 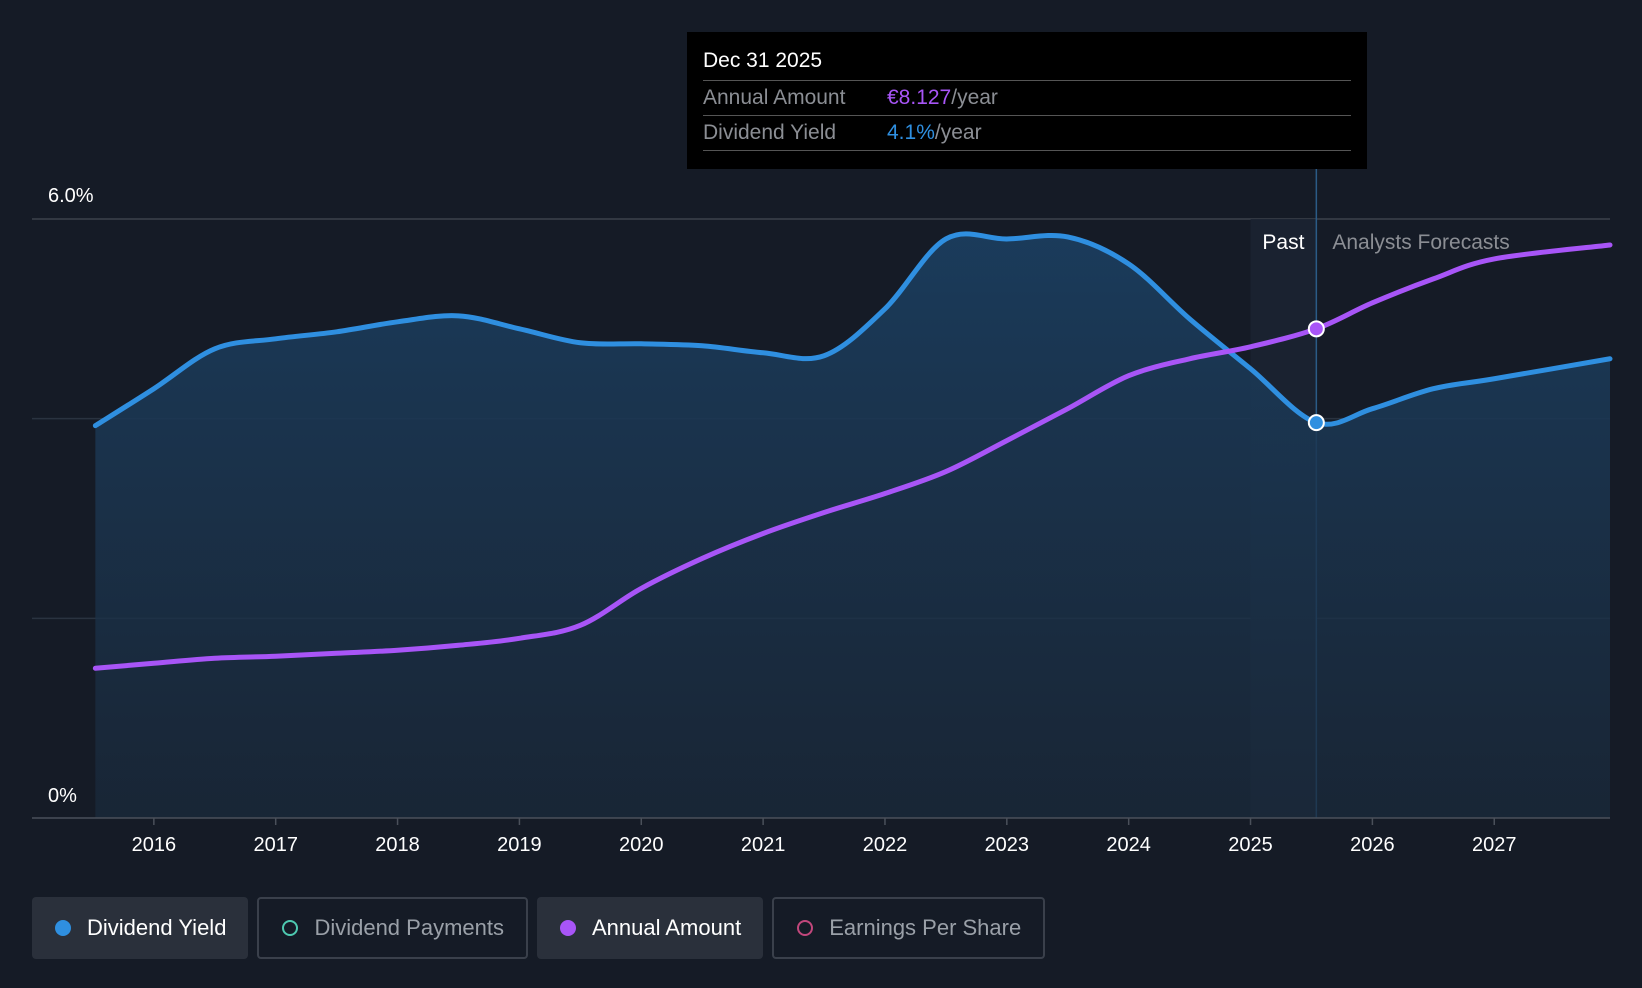 I want to click on tooltip-value: 4.1%, so click(x=911, y=132).